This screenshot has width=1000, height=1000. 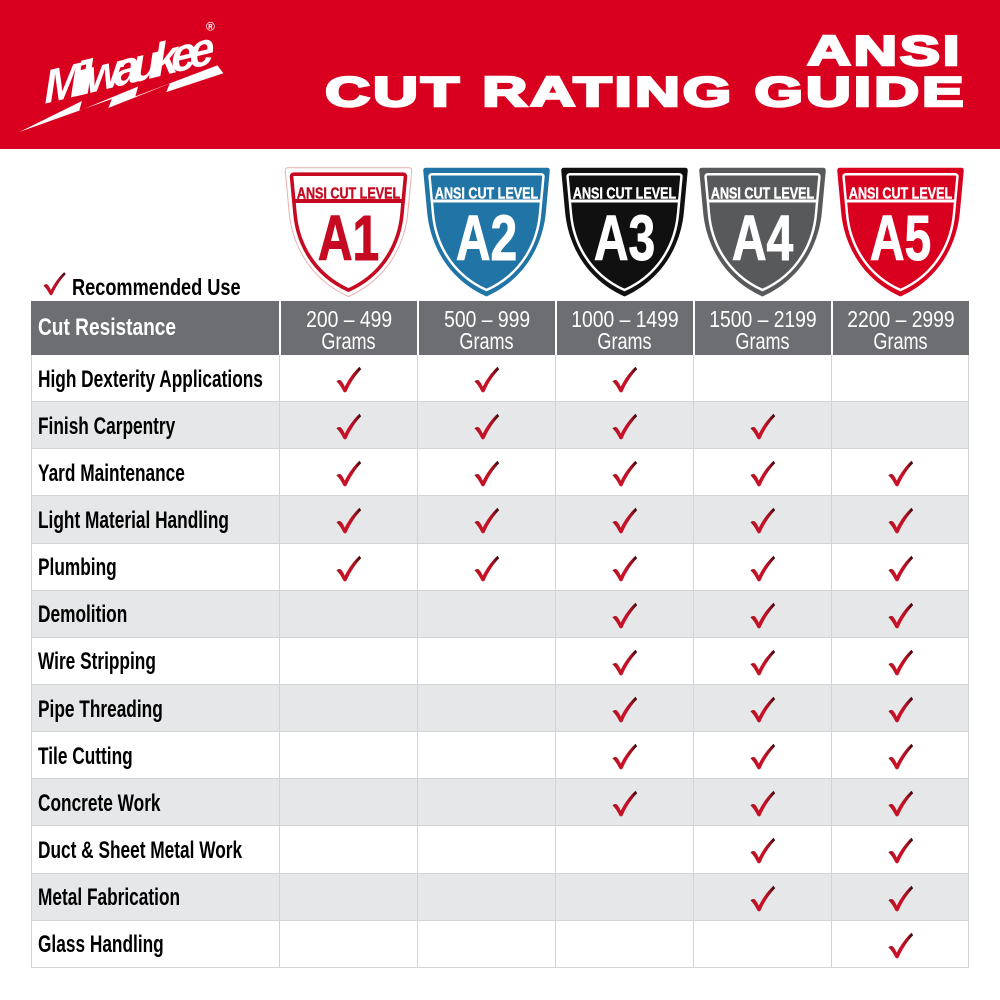 What do you see at coordinates (129, 68) in the screenshot?
I see `svg-text: Milwaukee` at bounding box center [129, 68].